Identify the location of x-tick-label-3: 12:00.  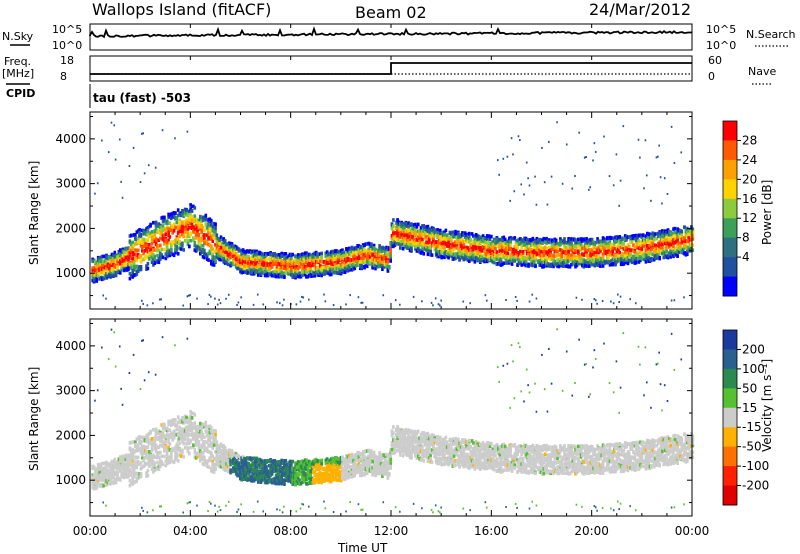
(391, 531).